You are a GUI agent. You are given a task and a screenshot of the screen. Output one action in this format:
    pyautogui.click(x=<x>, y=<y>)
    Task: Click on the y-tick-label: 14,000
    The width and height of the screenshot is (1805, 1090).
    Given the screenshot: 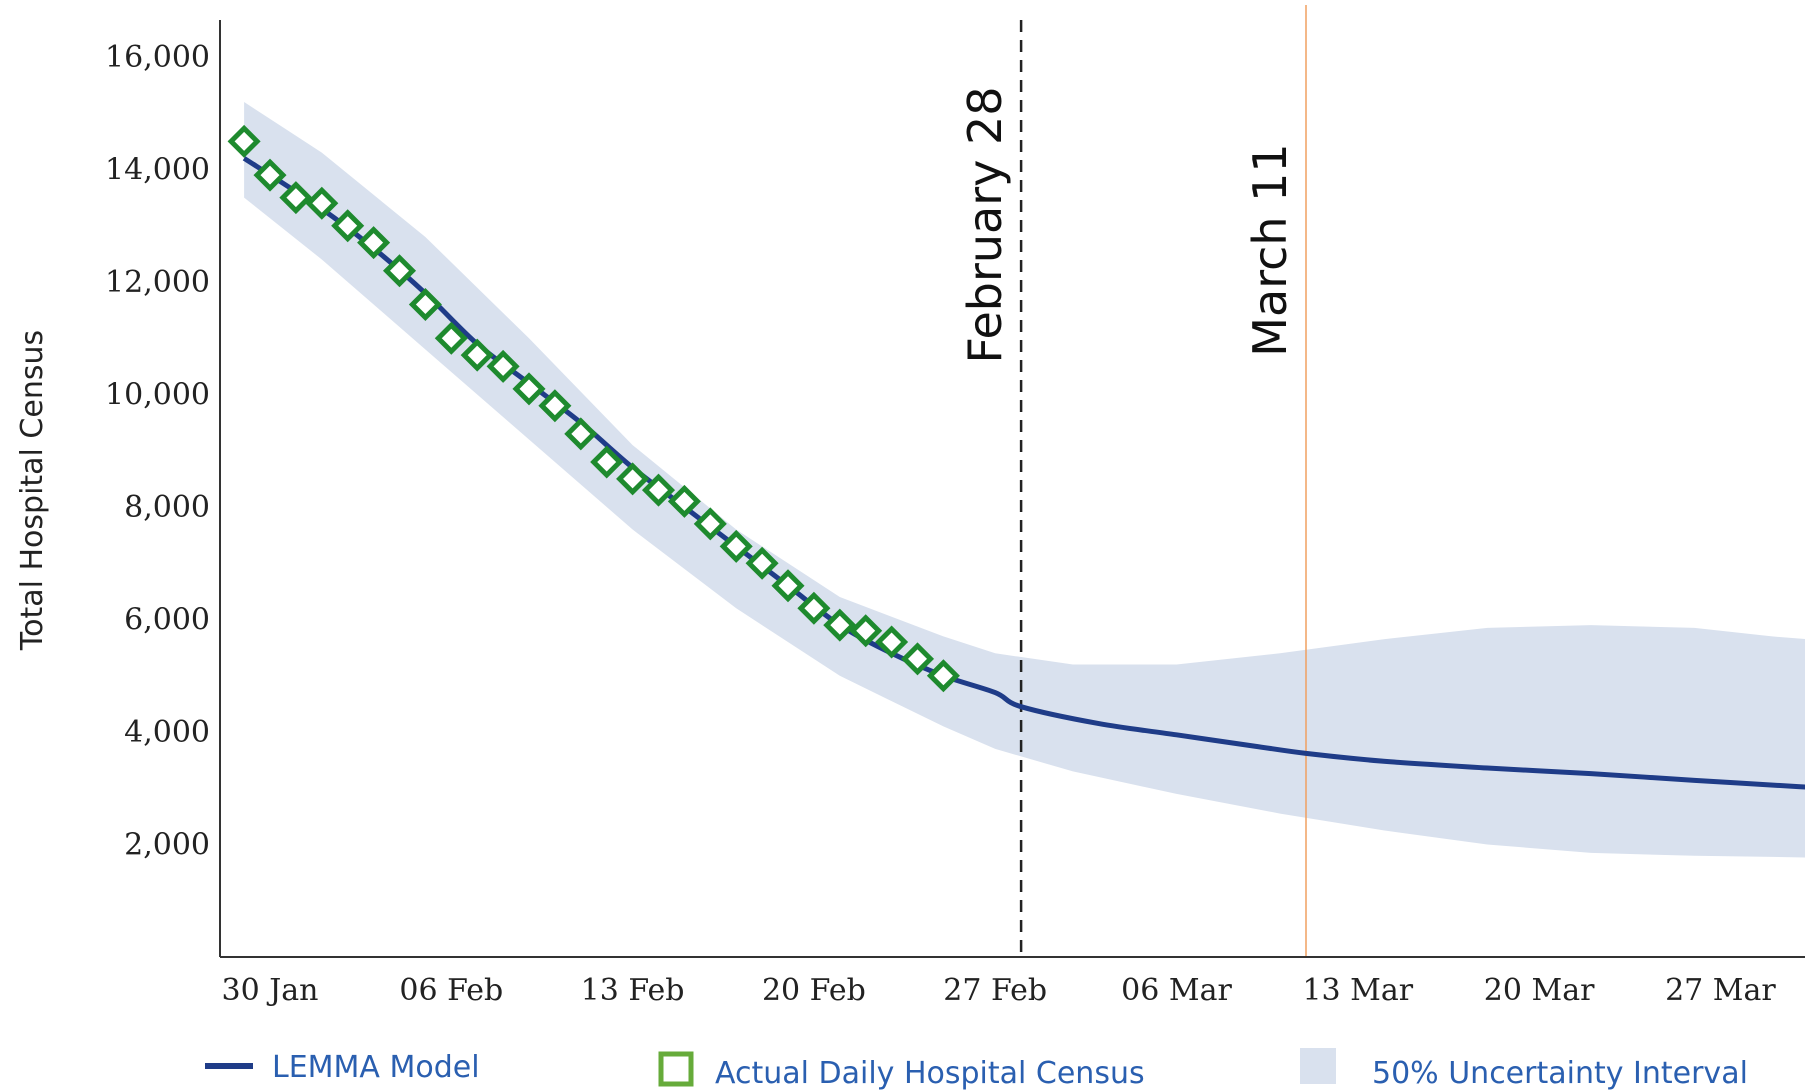 What is the action you would take?
    pyautogui.click(x=157, y=170)
    